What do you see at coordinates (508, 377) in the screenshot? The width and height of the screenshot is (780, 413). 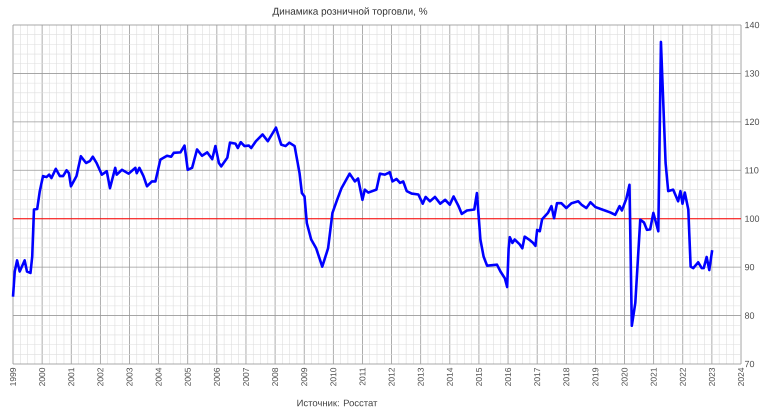 I see `x-tick-label: 2016` at bounding box center [508, 377].